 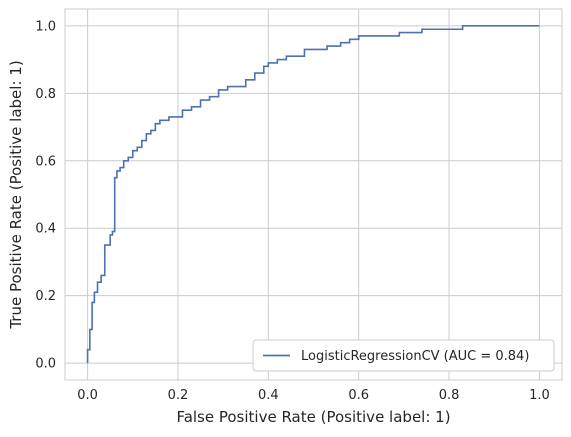 What do you see at coordinates (268, 395) in the screenshot?
I see `x-tick-label: 0.4` at bounding box center [268, 395].